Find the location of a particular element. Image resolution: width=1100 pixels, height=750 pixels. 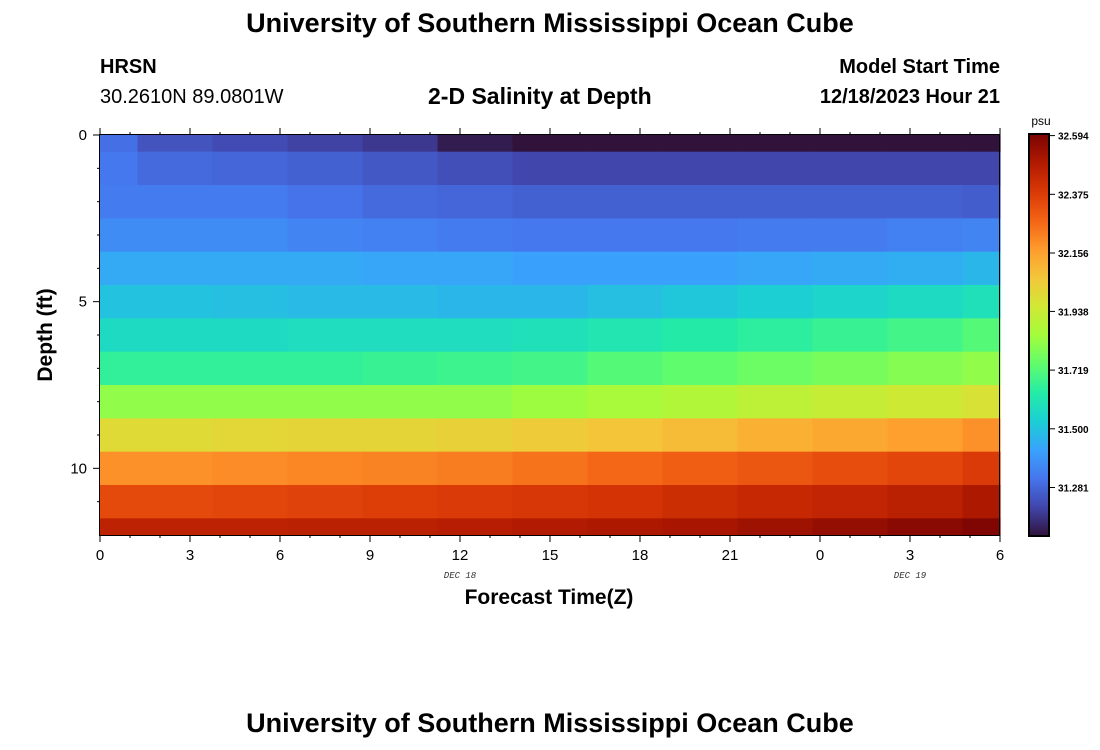

colorbar-tick-label: 32.156 is located at coordinates (1073, 254).